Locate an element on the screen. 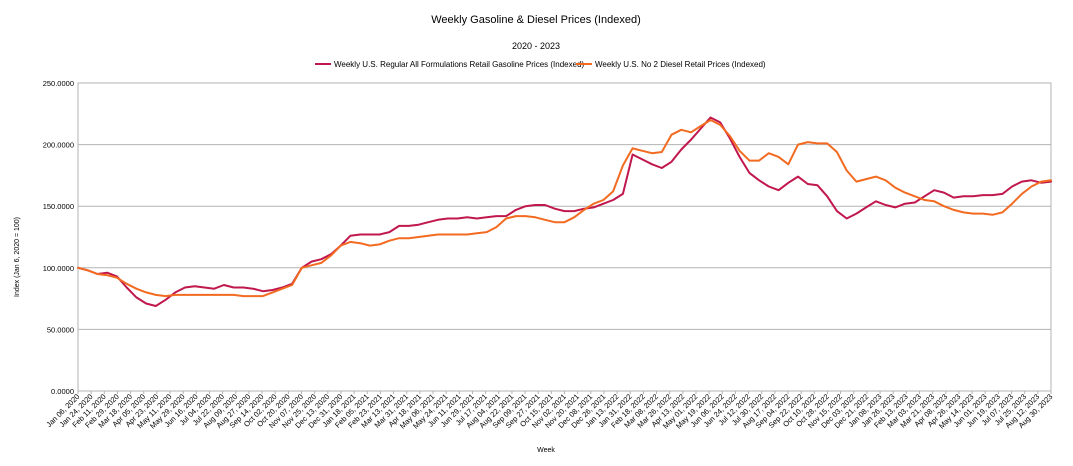 The height and width of the screenshot is (466, 1073). y-tick-label: 0.0000 is located at coordinates (62, 391).